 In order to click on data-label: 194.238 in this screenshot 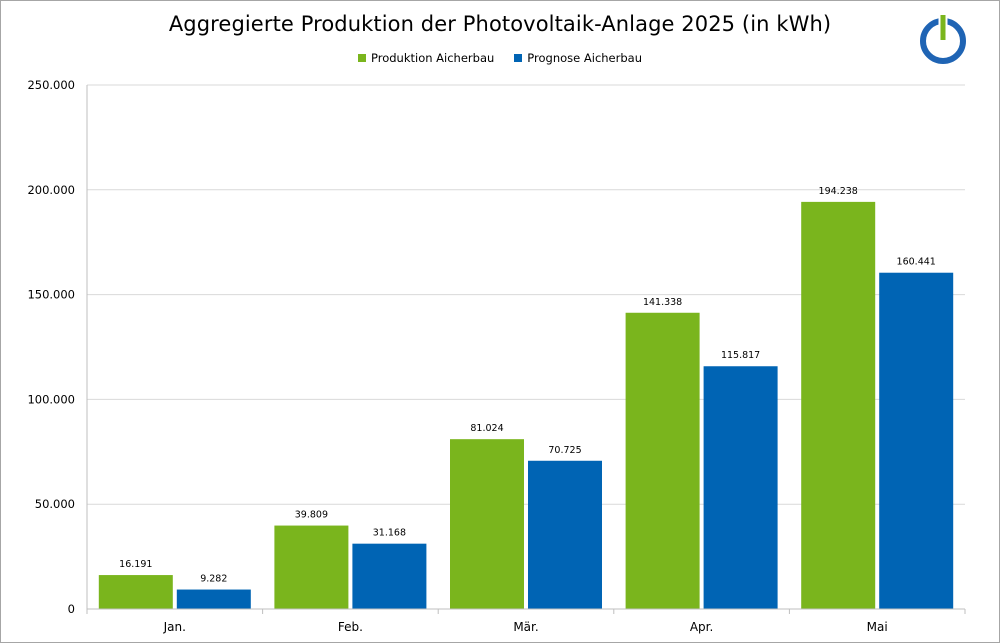, I will do `click(838, 191)`.